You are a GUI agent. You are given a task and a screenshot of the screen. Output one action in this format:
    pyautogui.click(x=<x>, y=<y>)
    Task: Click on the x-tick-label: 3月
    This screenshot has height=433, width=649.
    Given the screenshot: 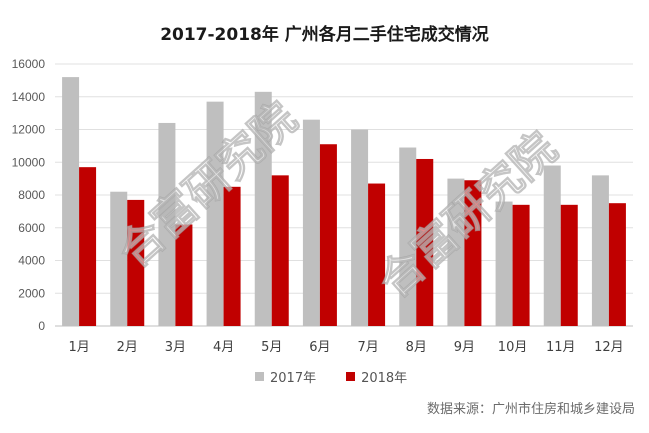 What is the action you would take?
    pyautogui.click(x=175, y=347)
    